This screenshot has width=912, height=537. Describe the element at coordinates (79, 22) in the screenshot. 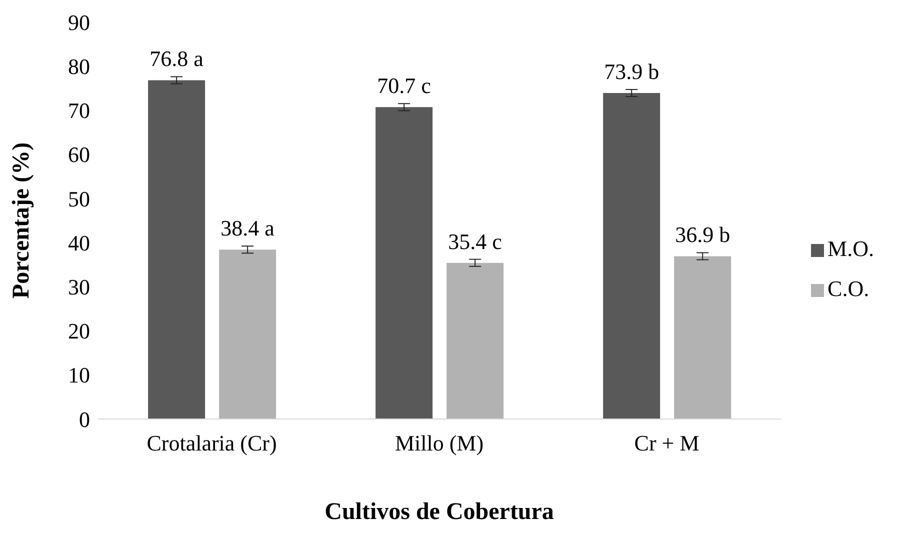

I see `y-tick-label: 90` at that location.